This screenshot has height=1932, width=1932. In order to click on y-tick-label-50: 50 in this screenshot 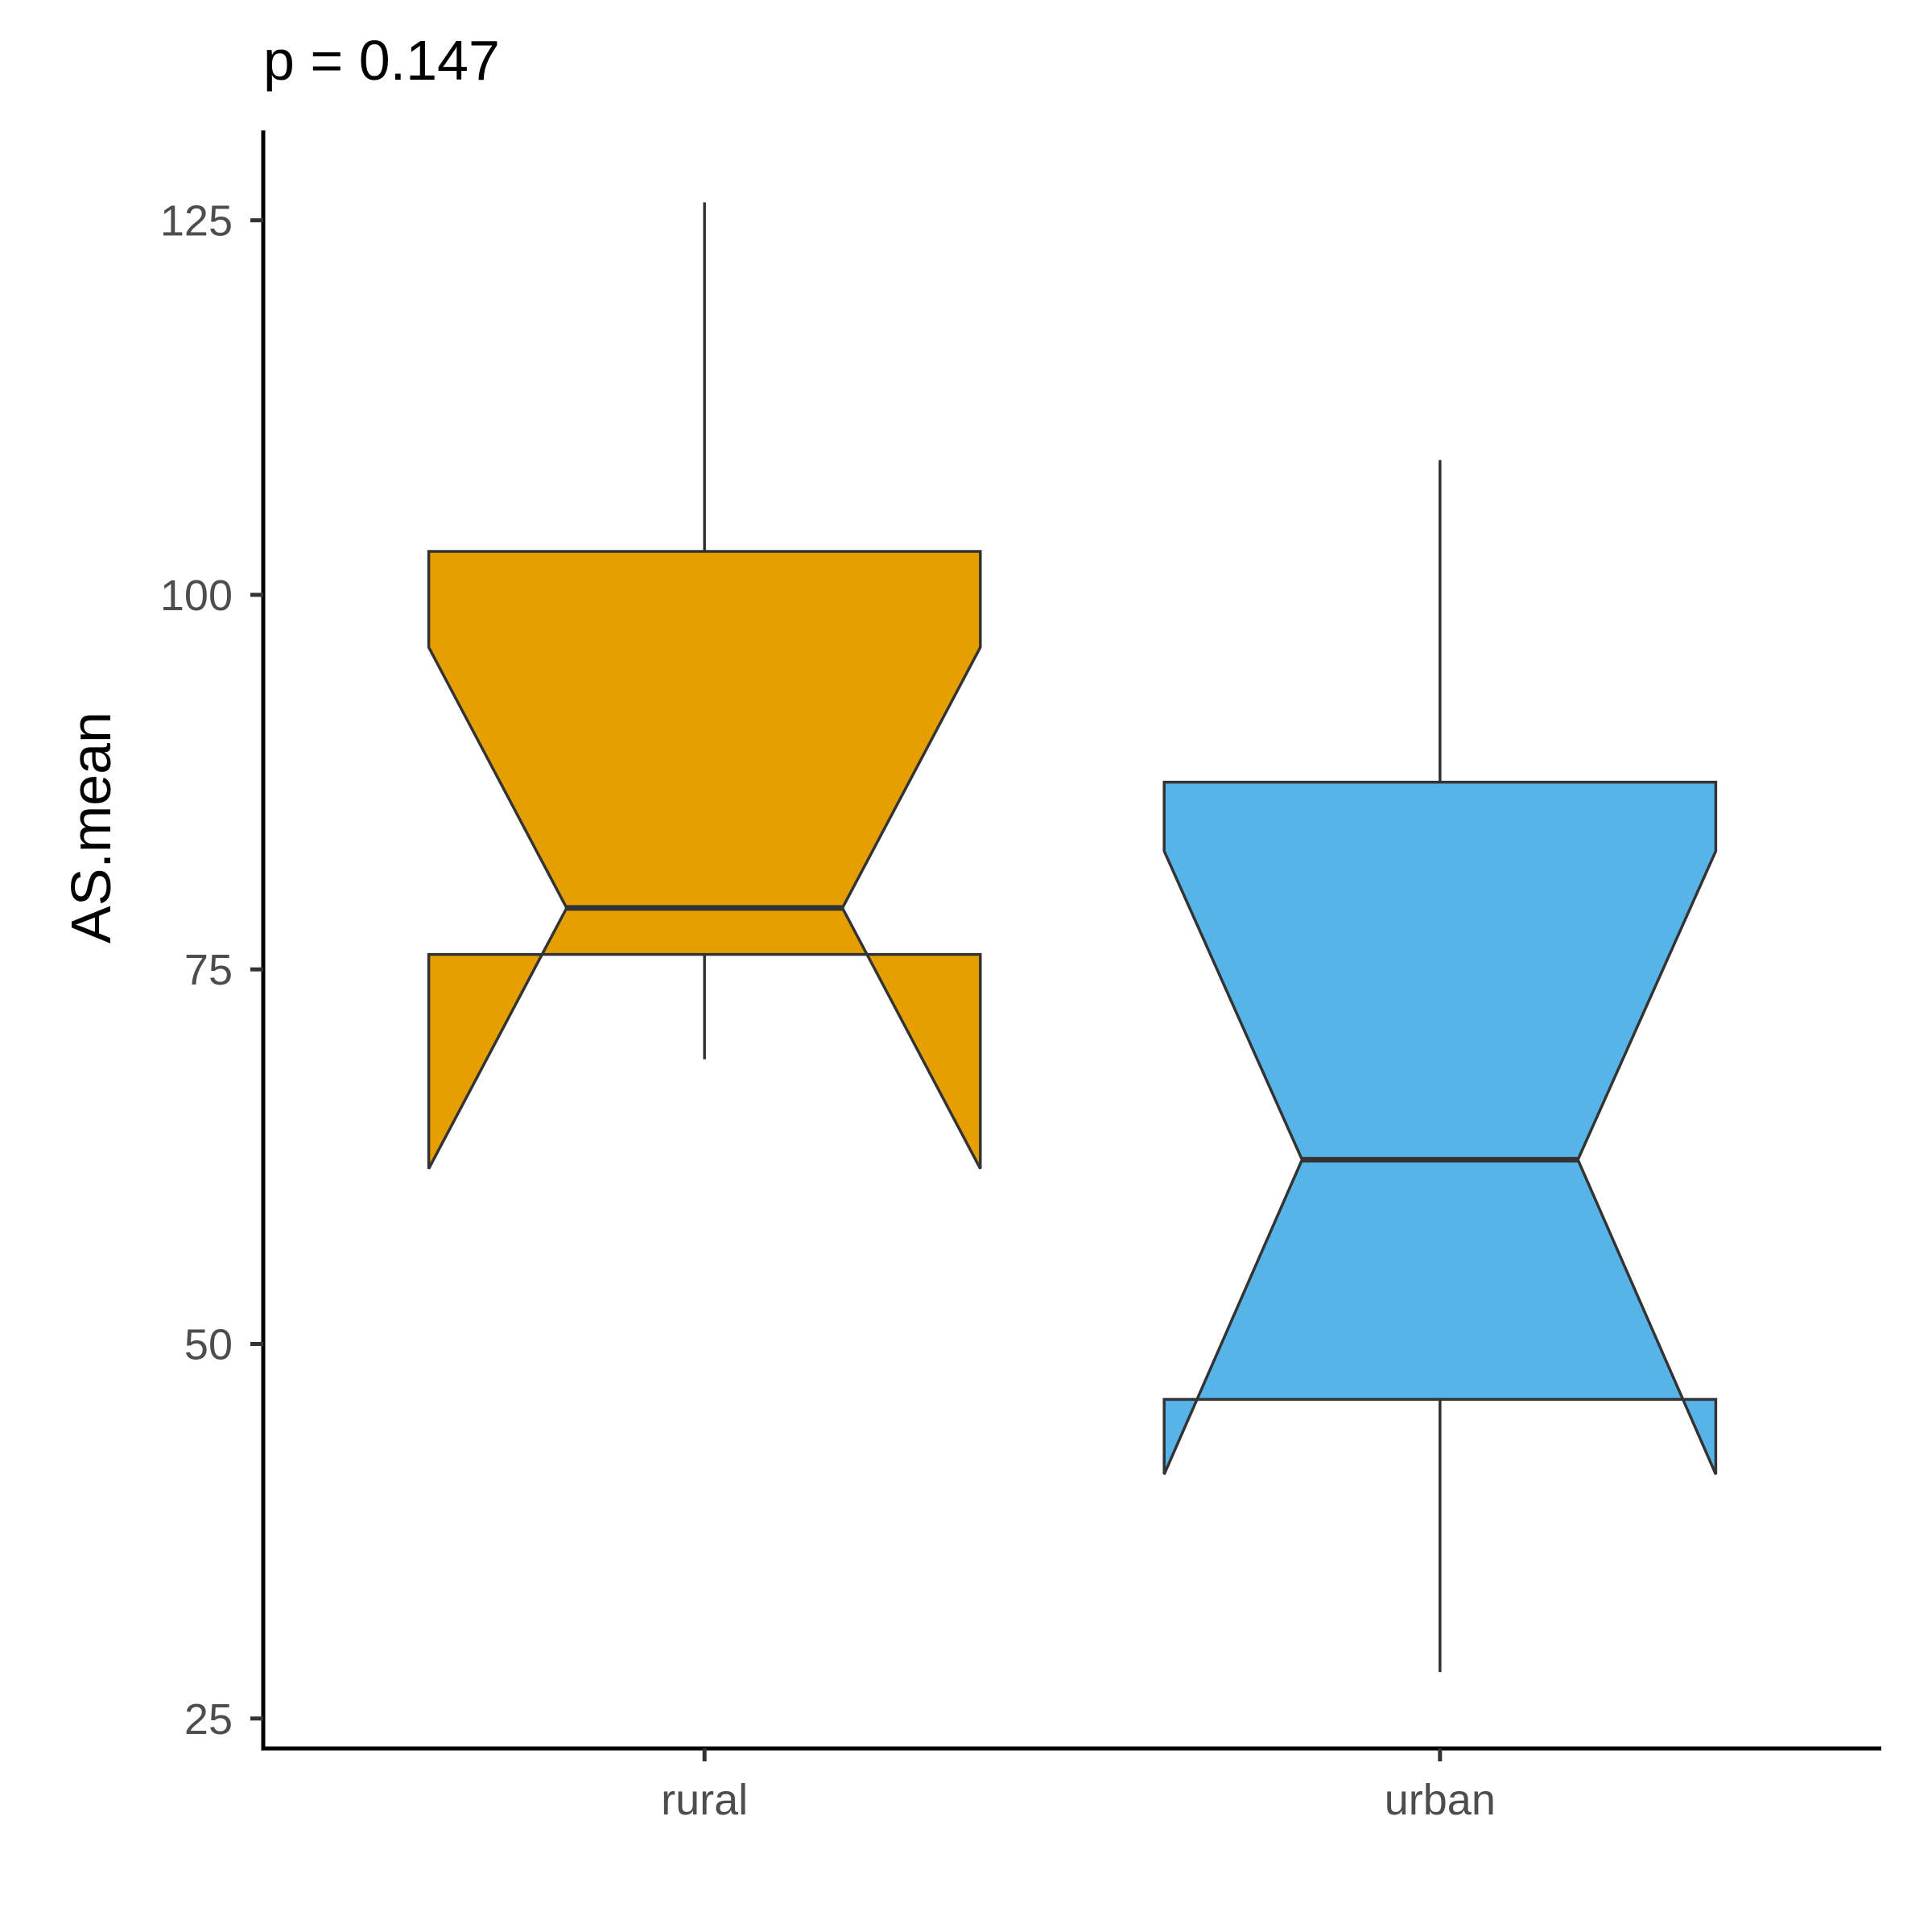, I will do `click(208, 1345)`.